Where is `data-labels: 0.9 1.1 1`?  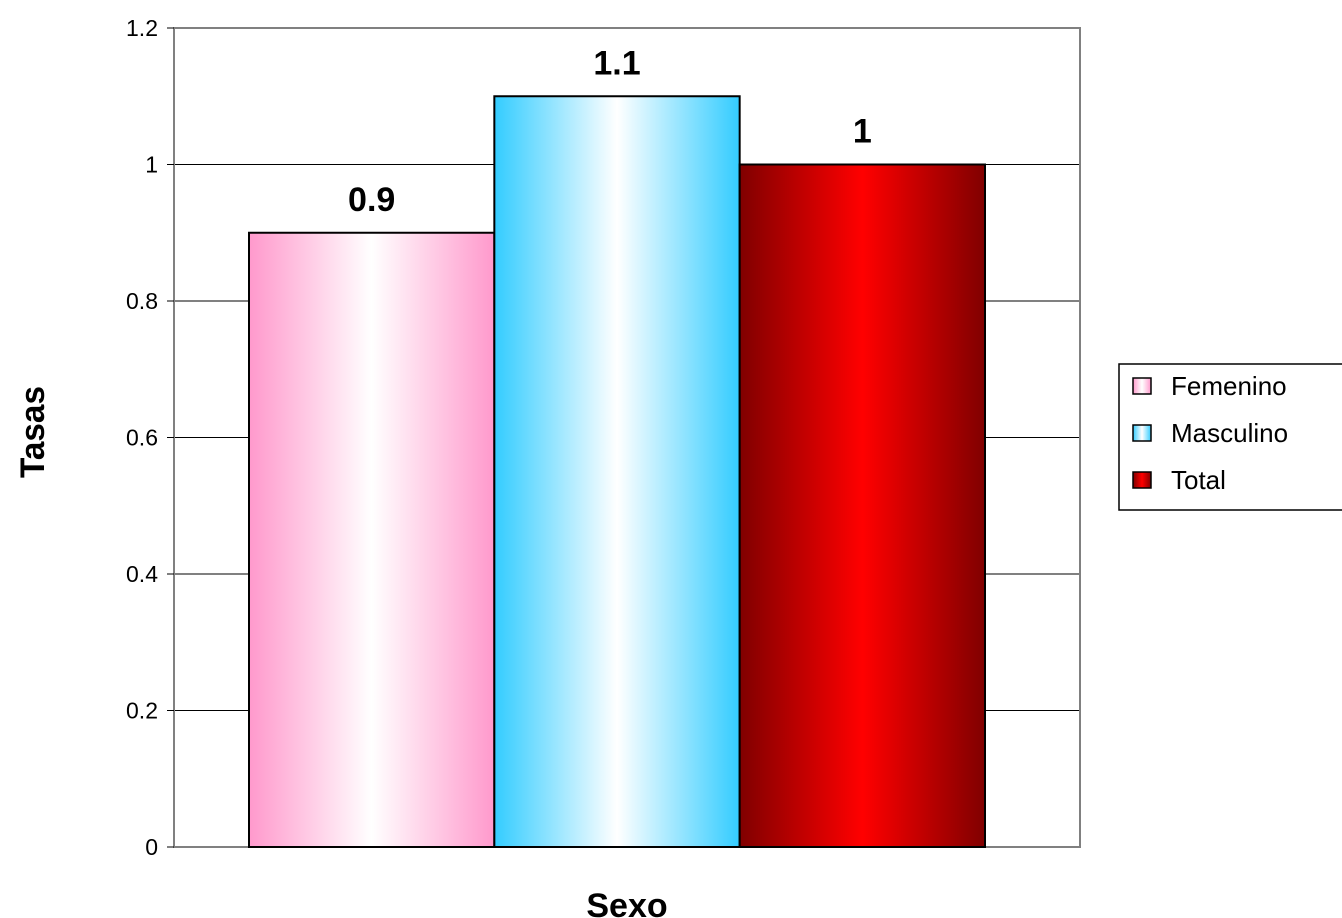 data-labels: 0.9 1.1 1 is located at coordinates (610, 131).